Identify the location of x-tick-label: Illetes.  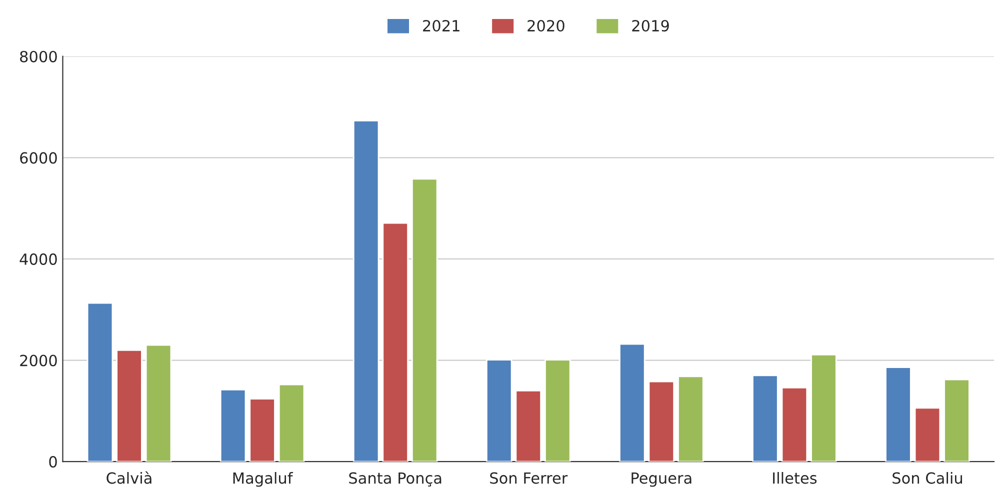
(795, 478).